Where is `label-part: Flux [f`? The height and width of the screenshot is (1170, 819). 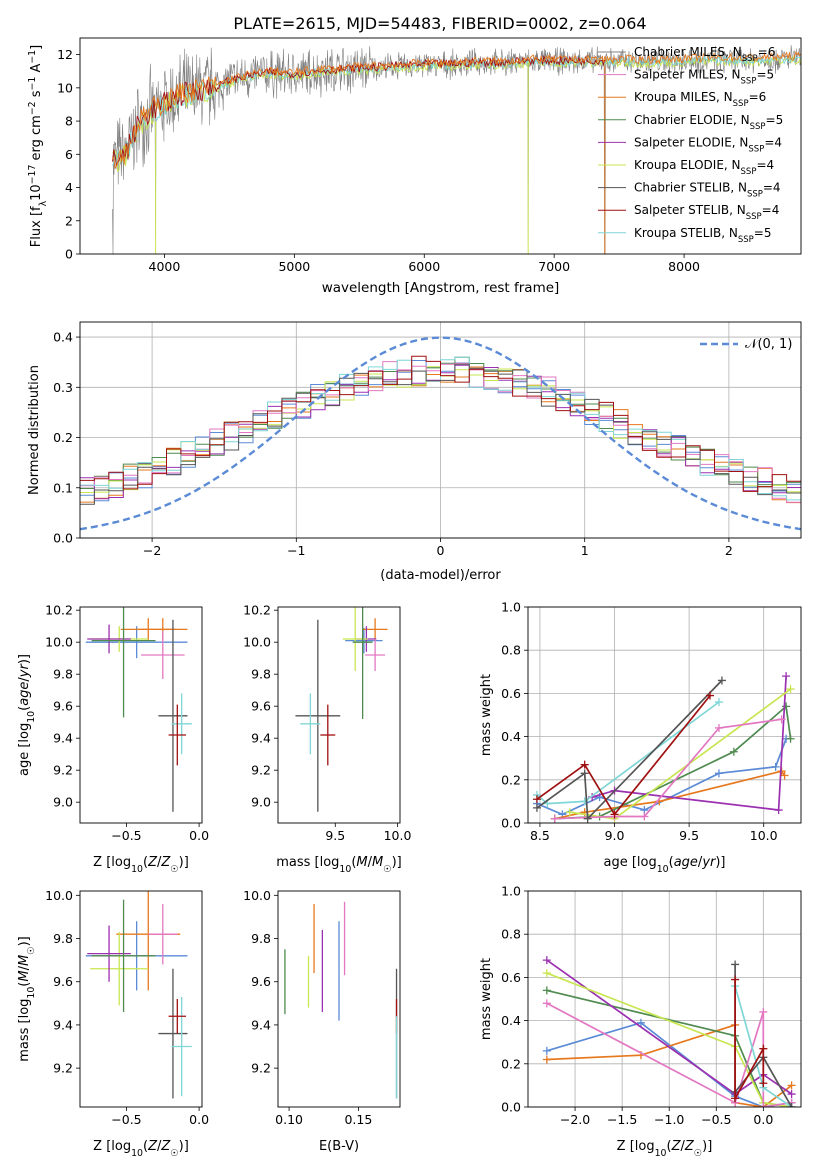 label-part: Flux [f is located at coordinates (36, 226).